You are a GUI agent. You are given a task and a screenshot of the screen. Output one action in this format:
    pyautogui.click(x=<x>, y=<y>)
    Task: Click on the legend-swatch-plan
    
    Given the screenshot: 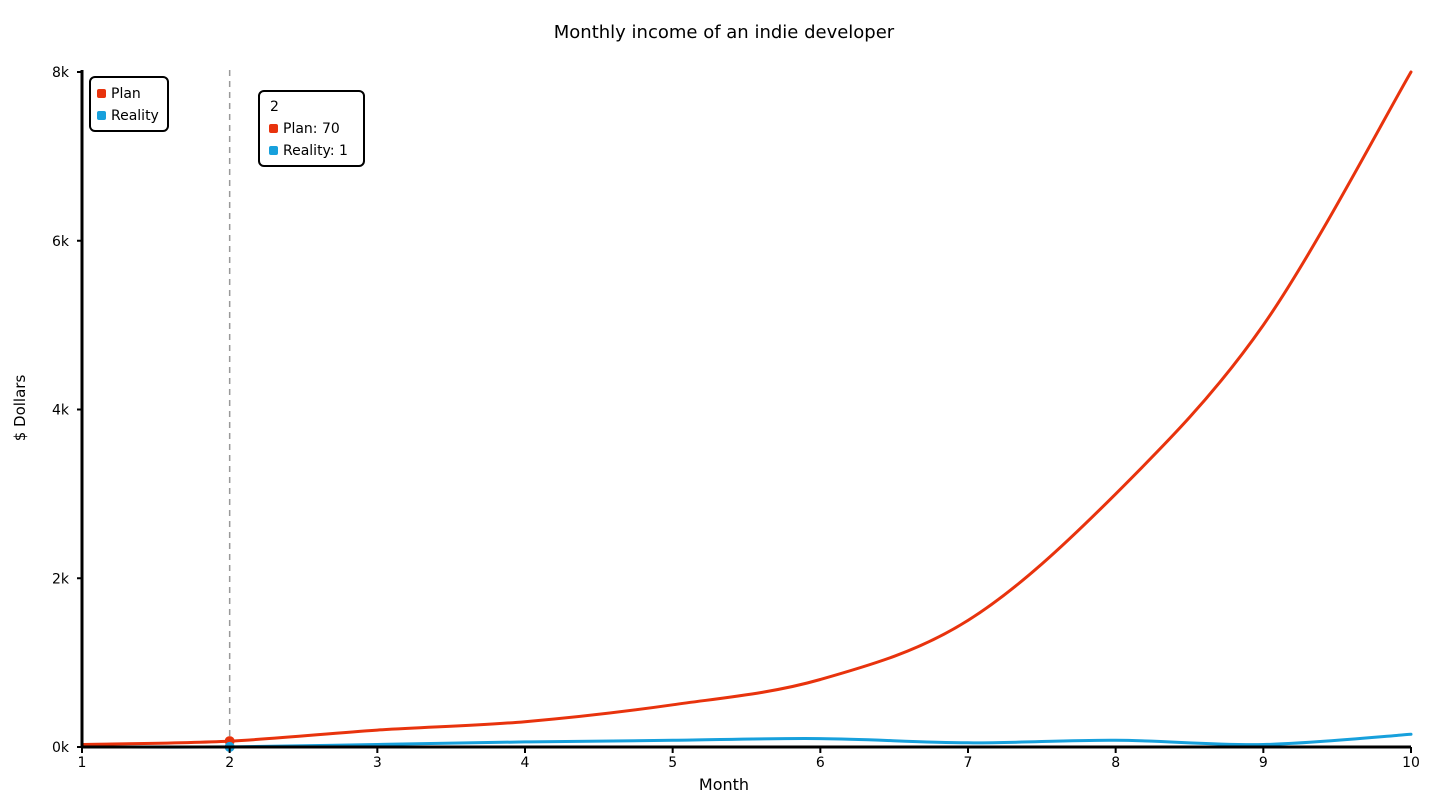 What is the action you would take?
    pyautogui.click(x=101, y=93)
    